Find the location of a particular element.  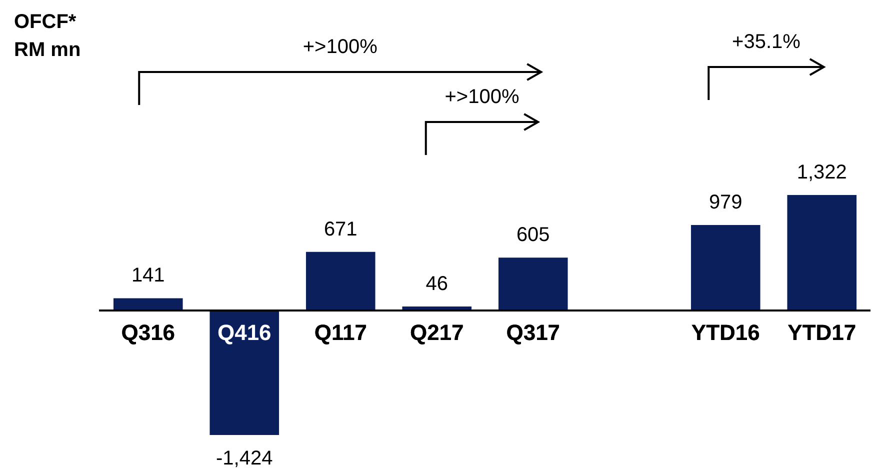

x-tick-label: Q317 is located at coordinates (533, 332).